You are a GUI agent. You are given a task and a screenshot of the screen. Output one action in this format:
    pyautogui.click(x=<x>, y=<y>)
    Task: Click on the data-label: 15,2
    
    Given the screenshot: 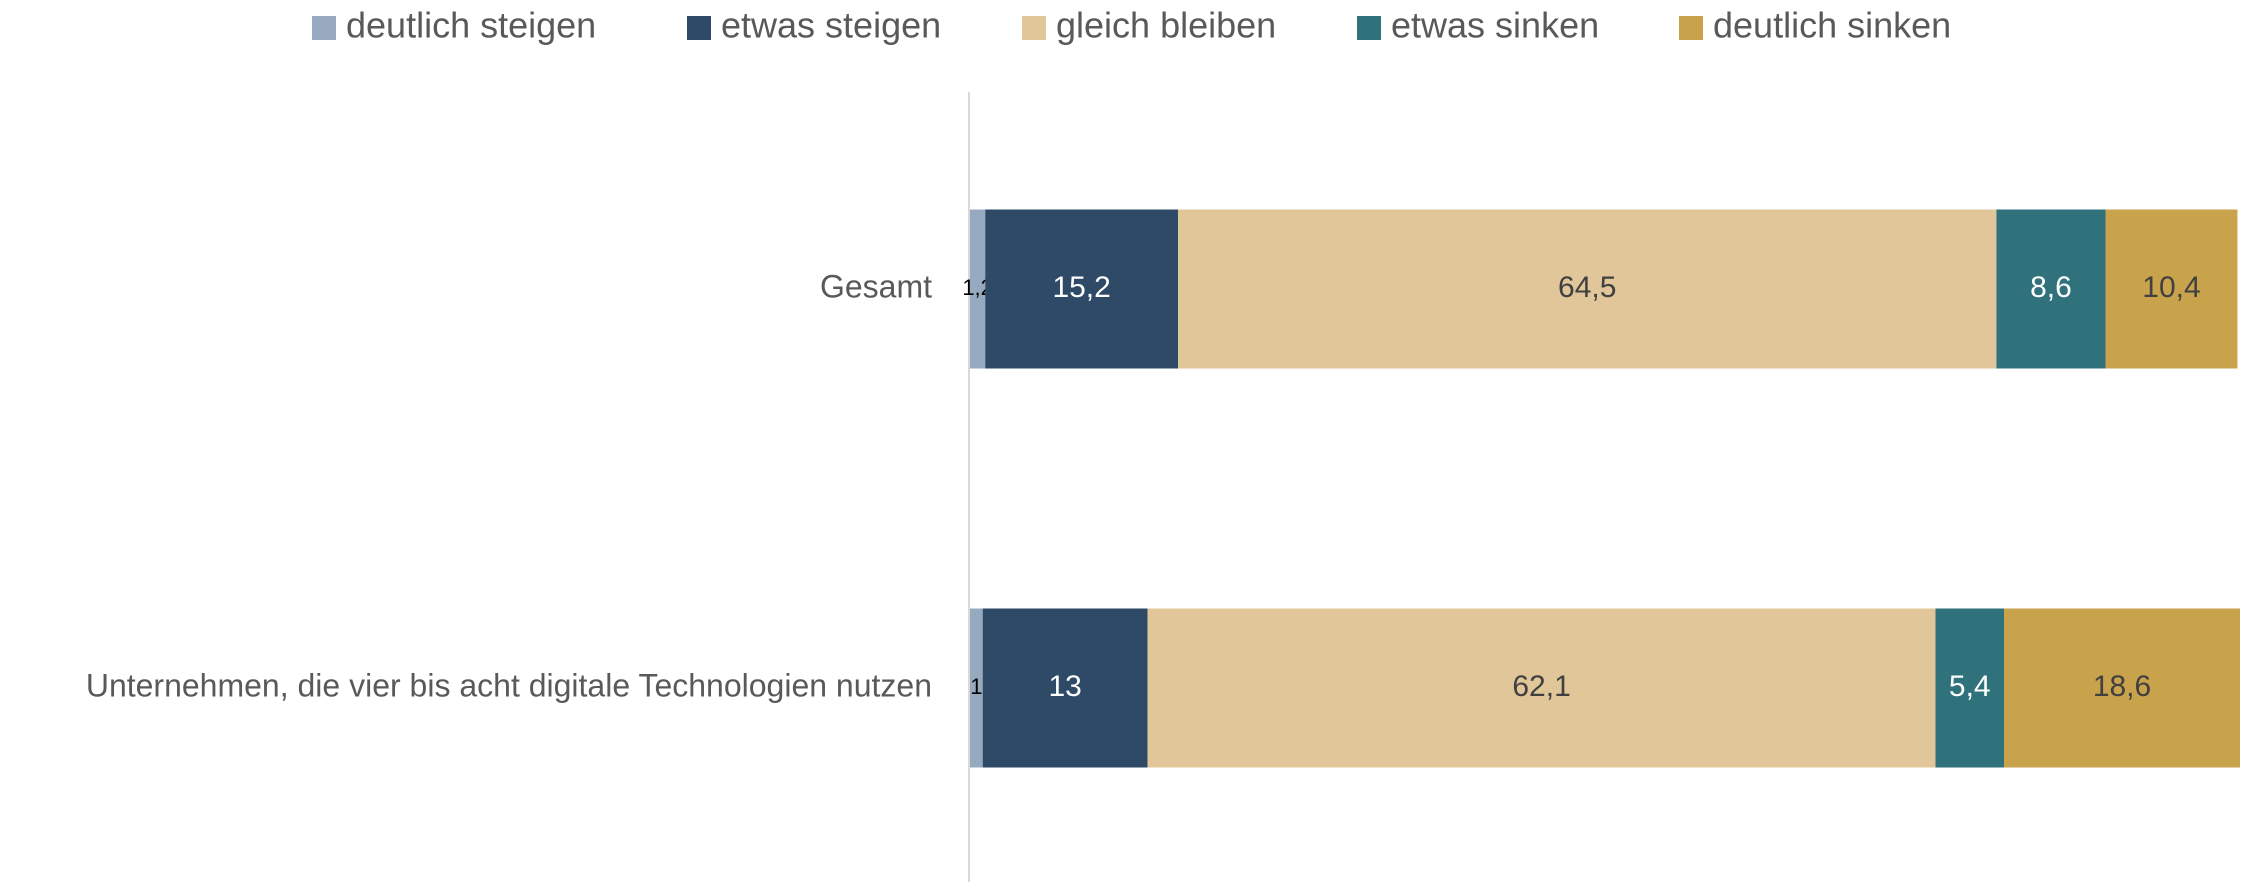 What is the action you would take?
    pyautogui.click(x=1081, y=287)
    